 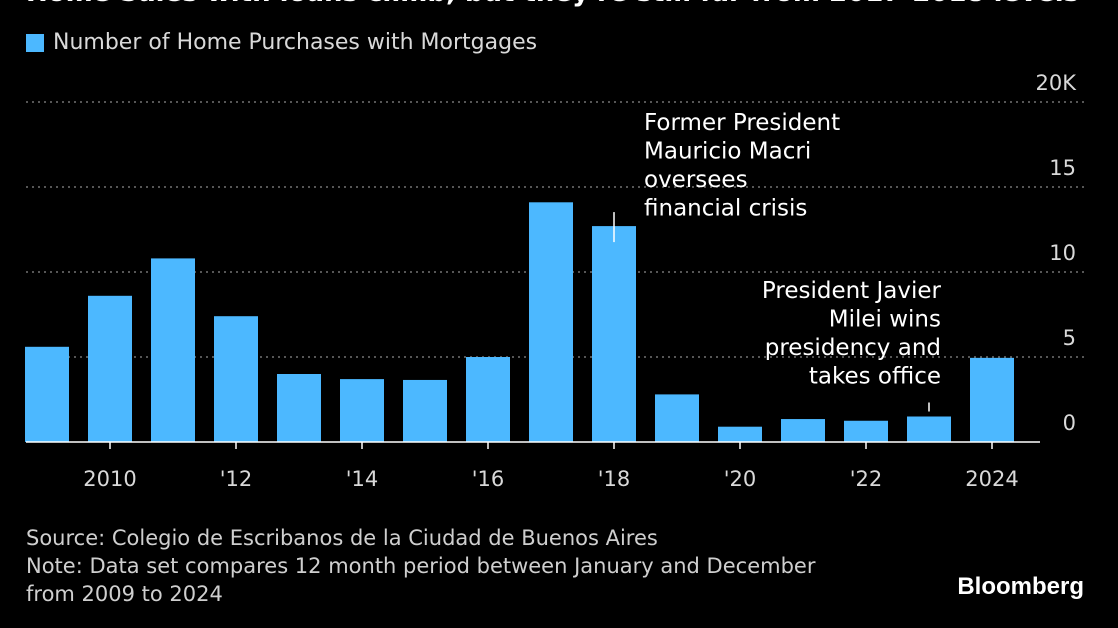 I want to click on bar-2017, so click(x=551, y=322).